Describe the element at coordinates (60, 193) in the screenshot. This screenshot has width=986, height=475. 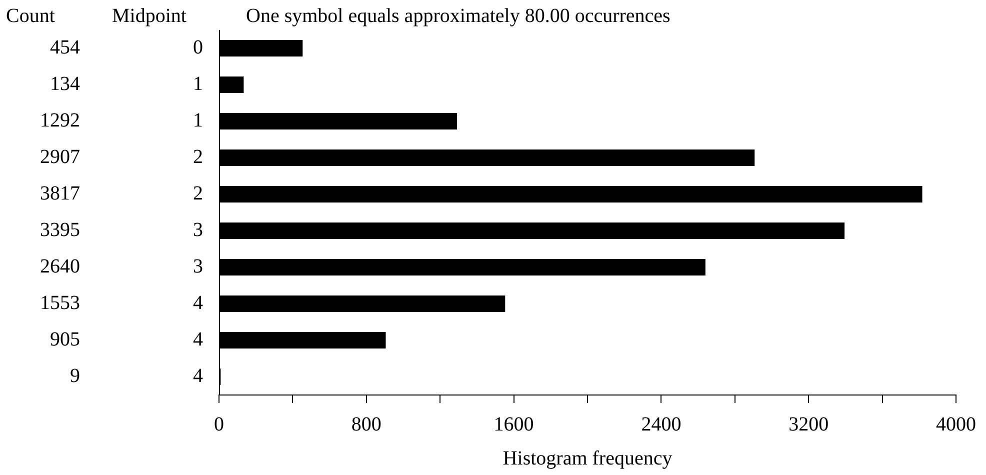
I see `data-label: 3817` at that location.